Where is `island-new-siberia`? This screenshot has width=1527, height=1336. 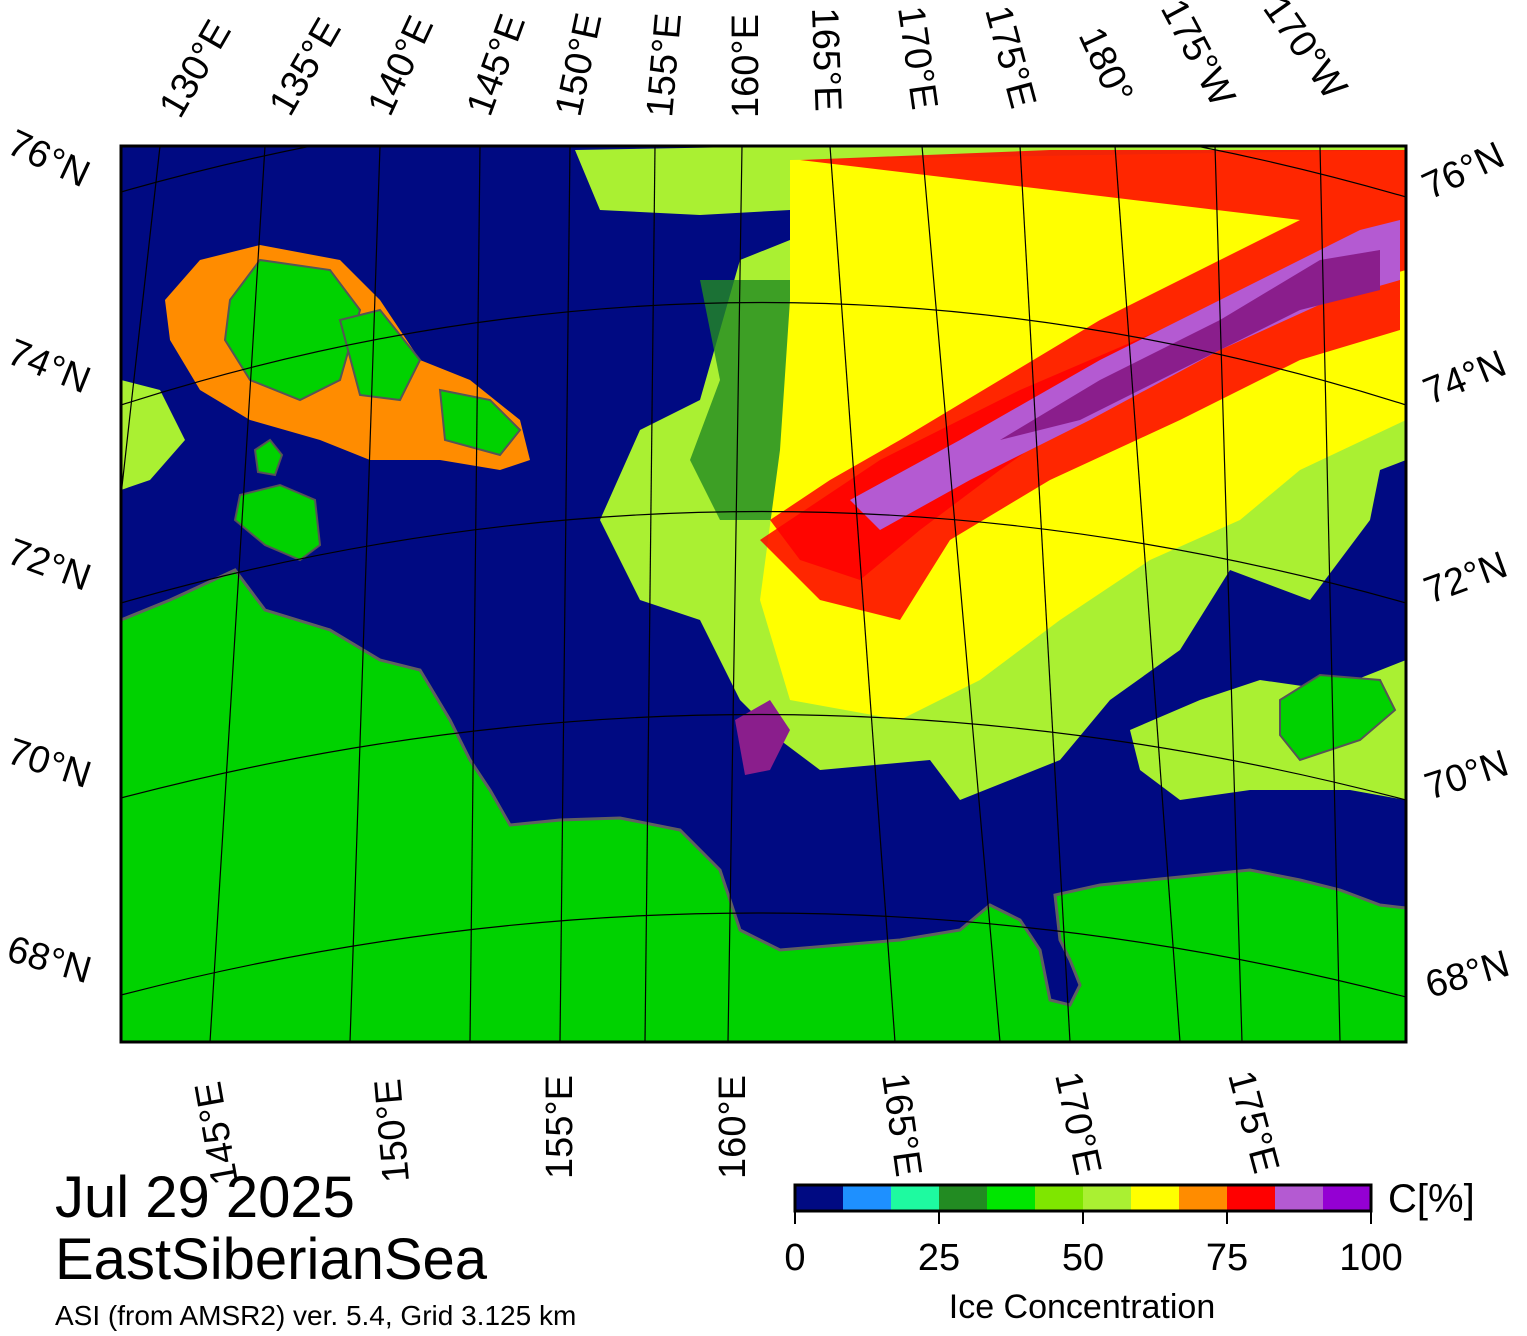
island-new-siberia is located at coordinates (480, 422).